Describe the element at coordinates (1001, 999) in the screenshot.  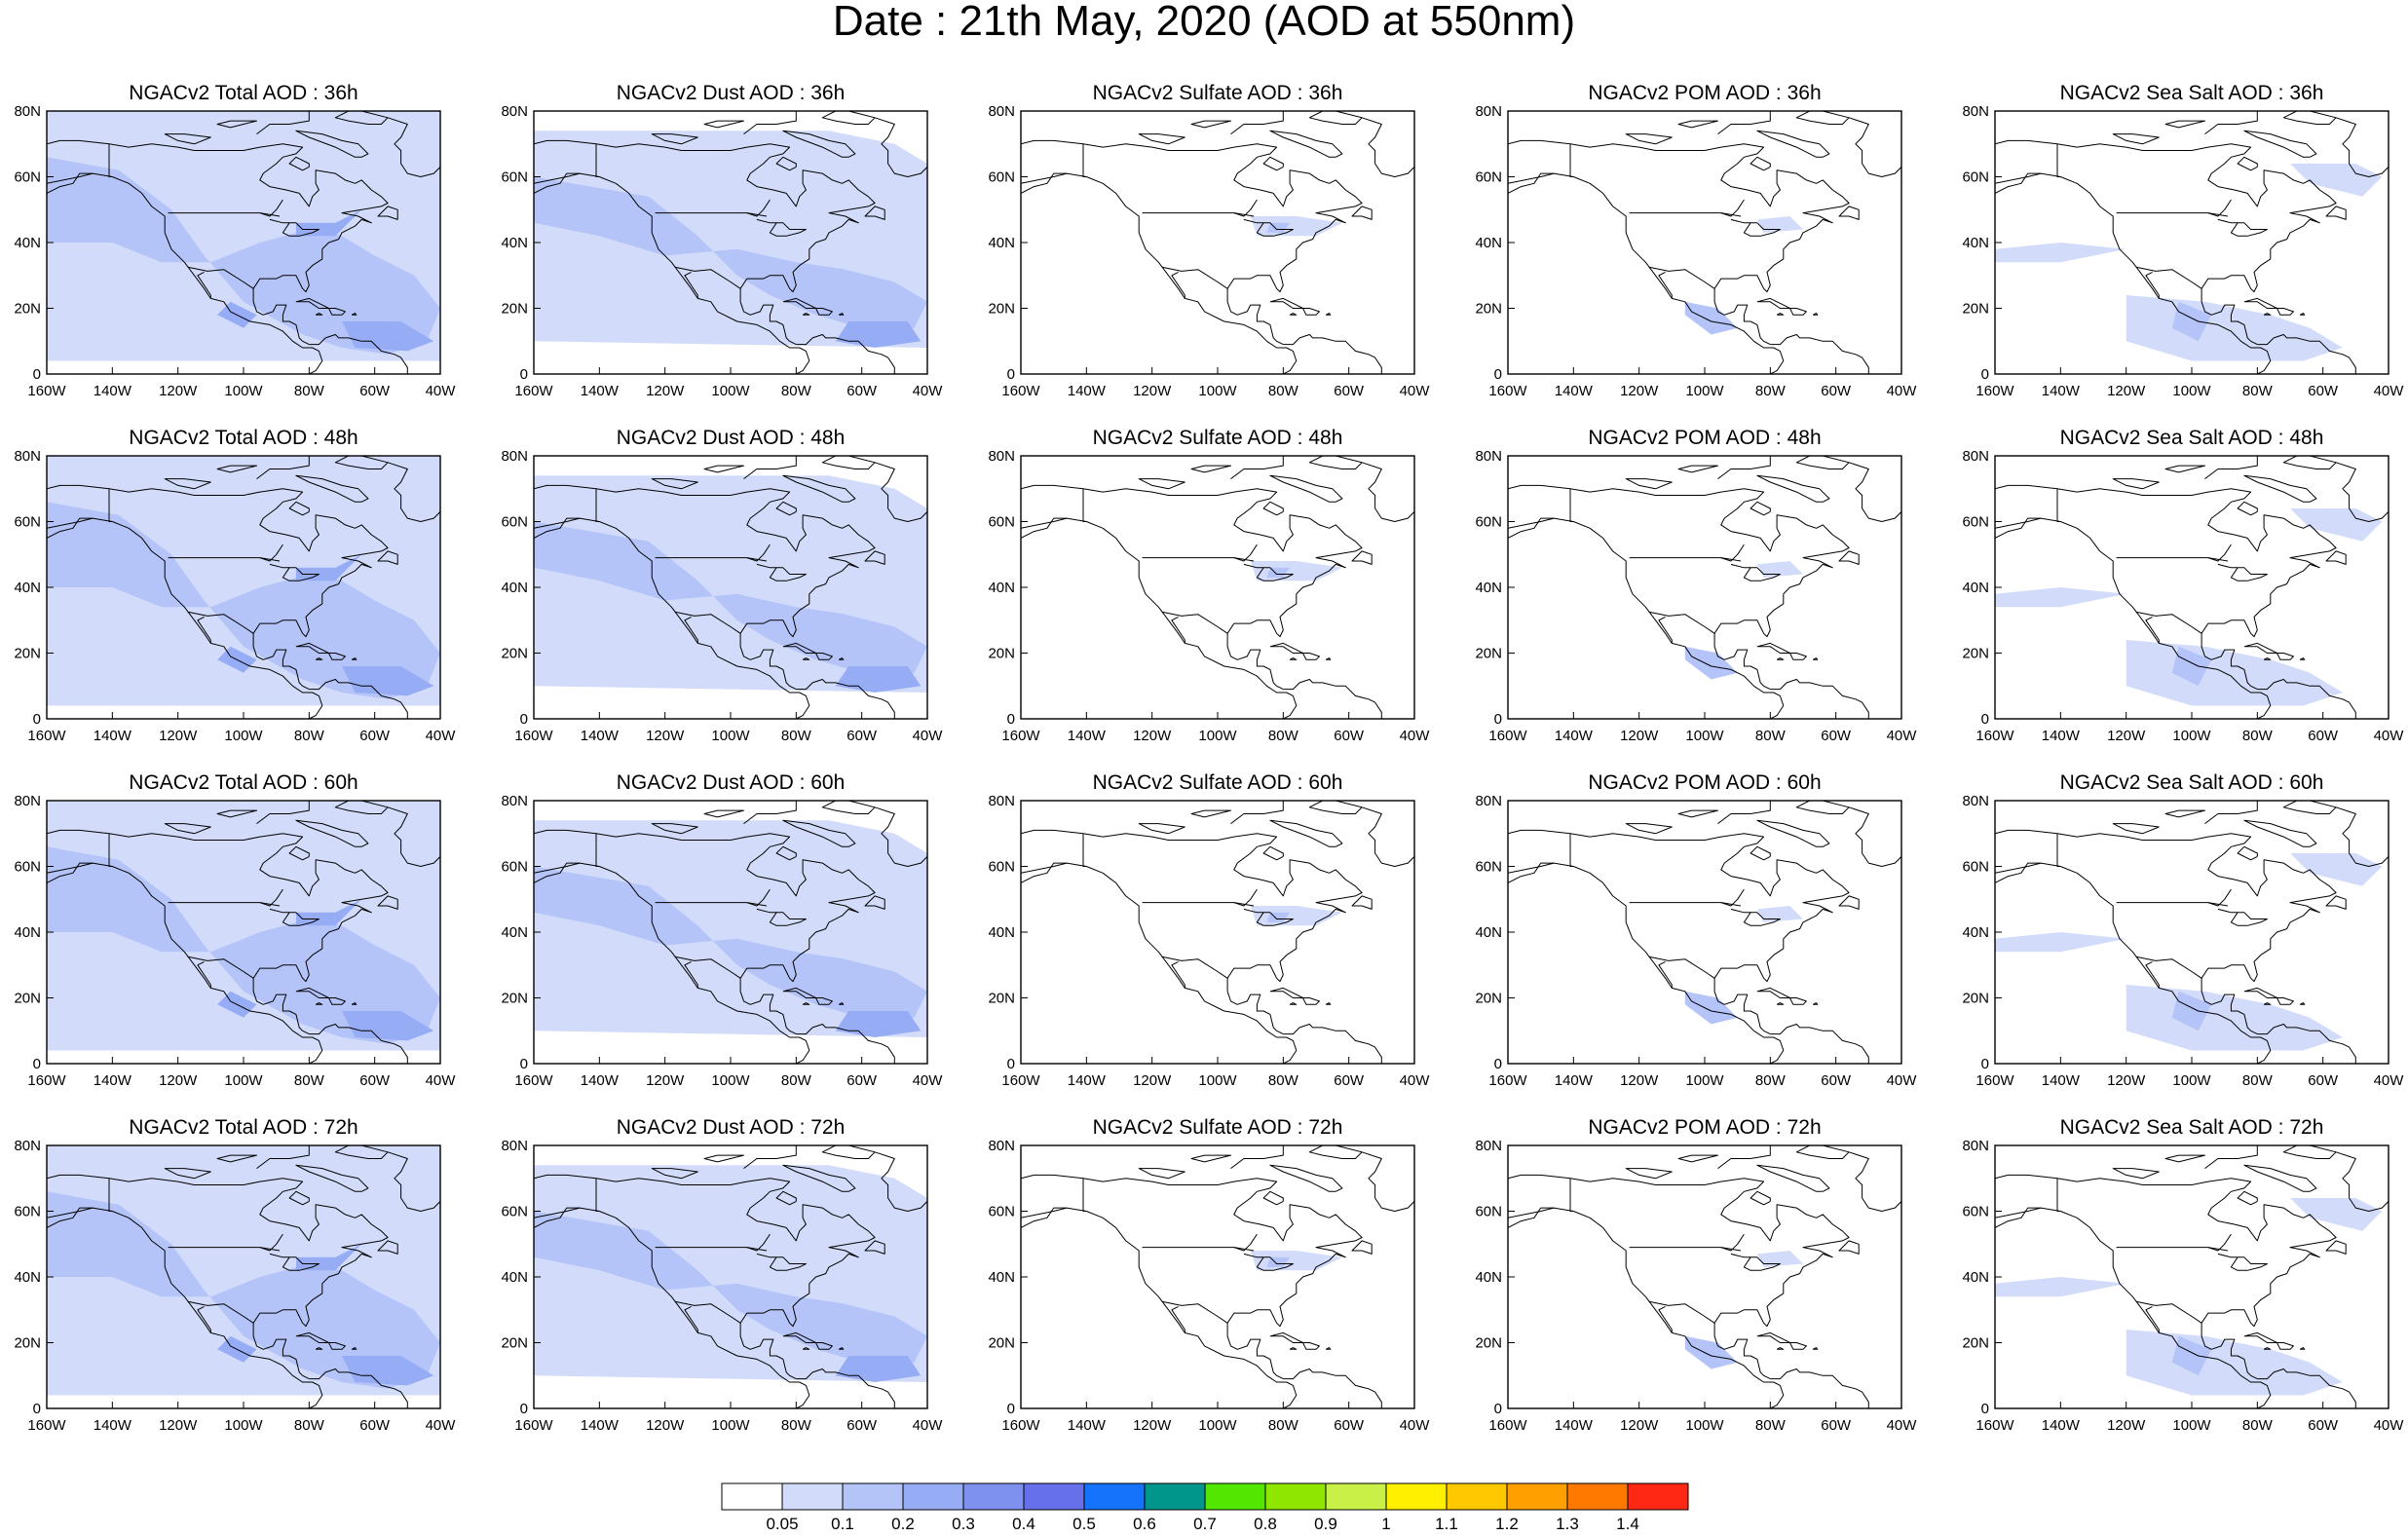
I see `lat-label: 20N` at that location.